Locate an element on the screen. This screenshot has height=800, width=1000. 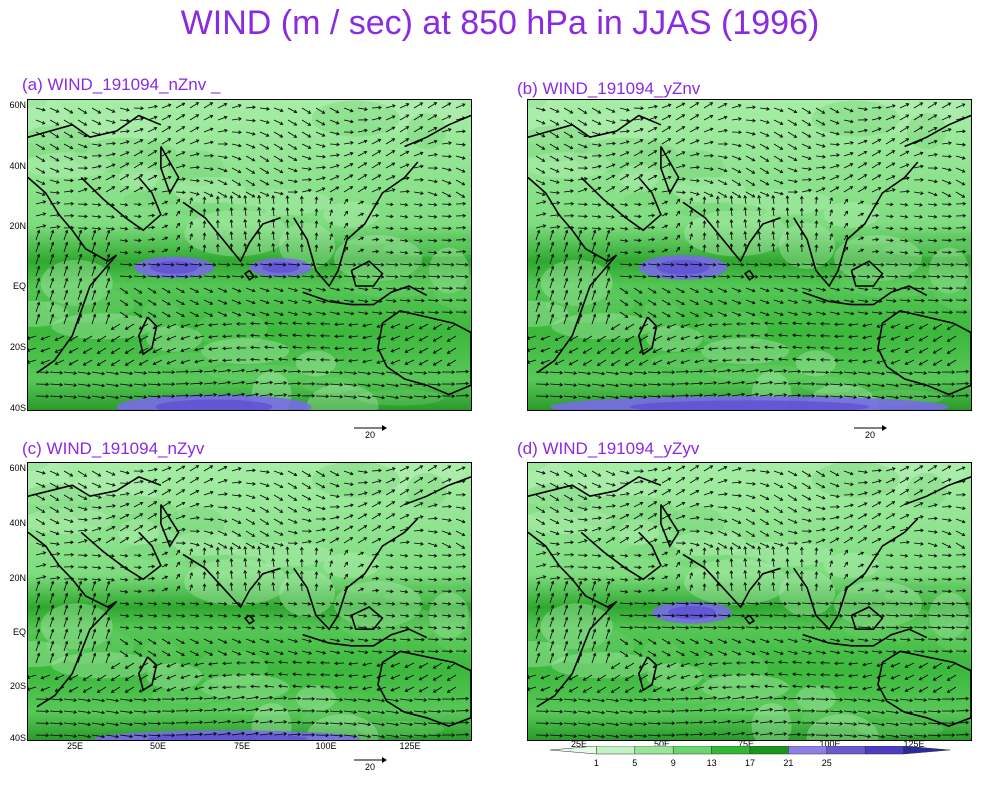
panel-c-label: (c) WIND_191094_nZyv is located at coordinates (113, 448).